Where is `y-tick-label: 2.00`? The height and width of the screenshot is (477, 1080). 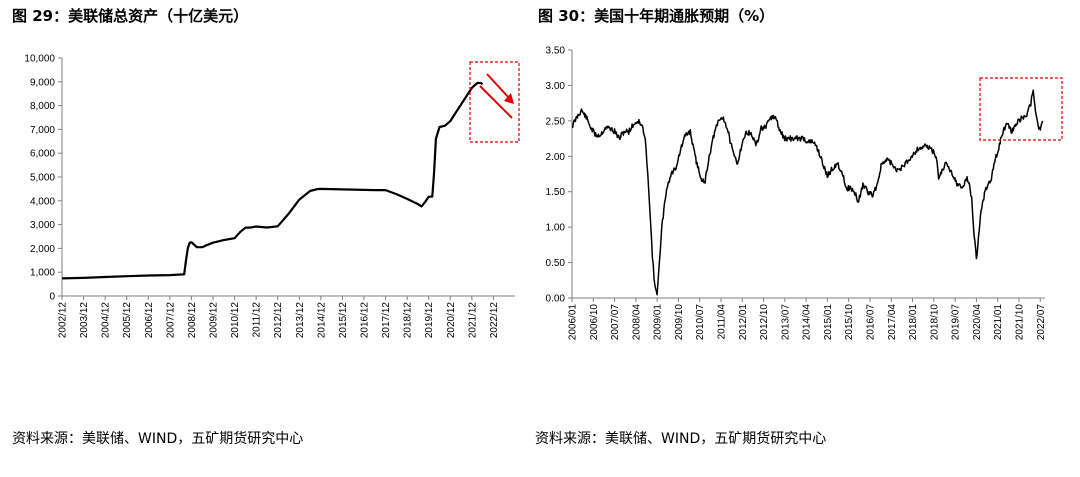 y-tick-label: 2.00 is located at coordinates (556, 157).